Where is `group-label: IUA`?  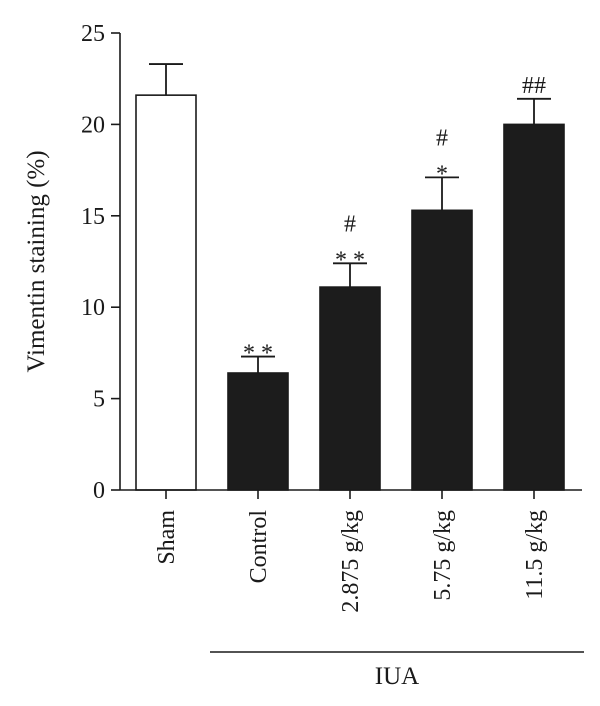
group-label: IUA is located at coordinates (397, 676).